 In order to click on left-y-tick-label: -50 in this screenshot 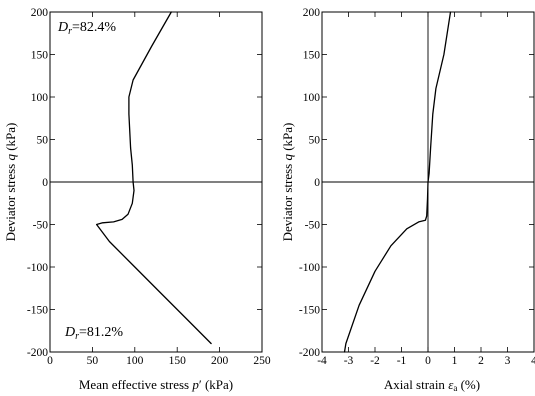, I will do `click(41, 226)`.